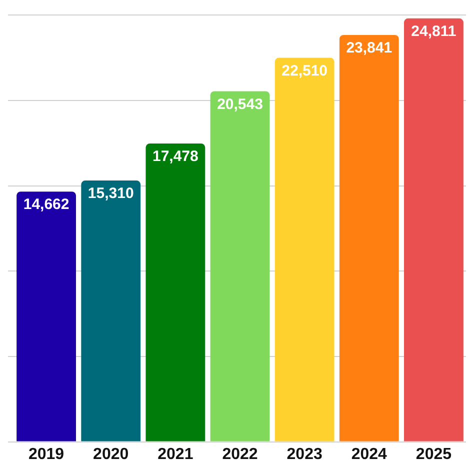 This screenshot has height=475, width=476. Describe the element at coordinates (304, 454) in the screenshot. I see `x-tick-label: 2023` at that location.